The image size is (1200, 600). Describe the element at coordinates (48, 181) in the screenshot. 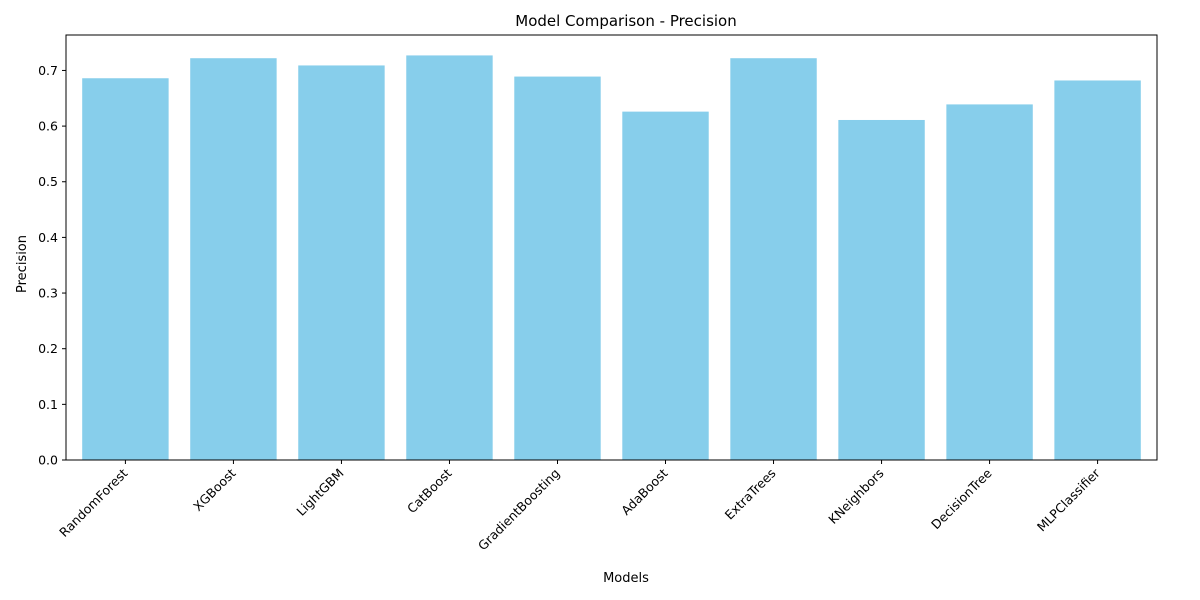

I see `y-tick-label: 0.5` at that location.